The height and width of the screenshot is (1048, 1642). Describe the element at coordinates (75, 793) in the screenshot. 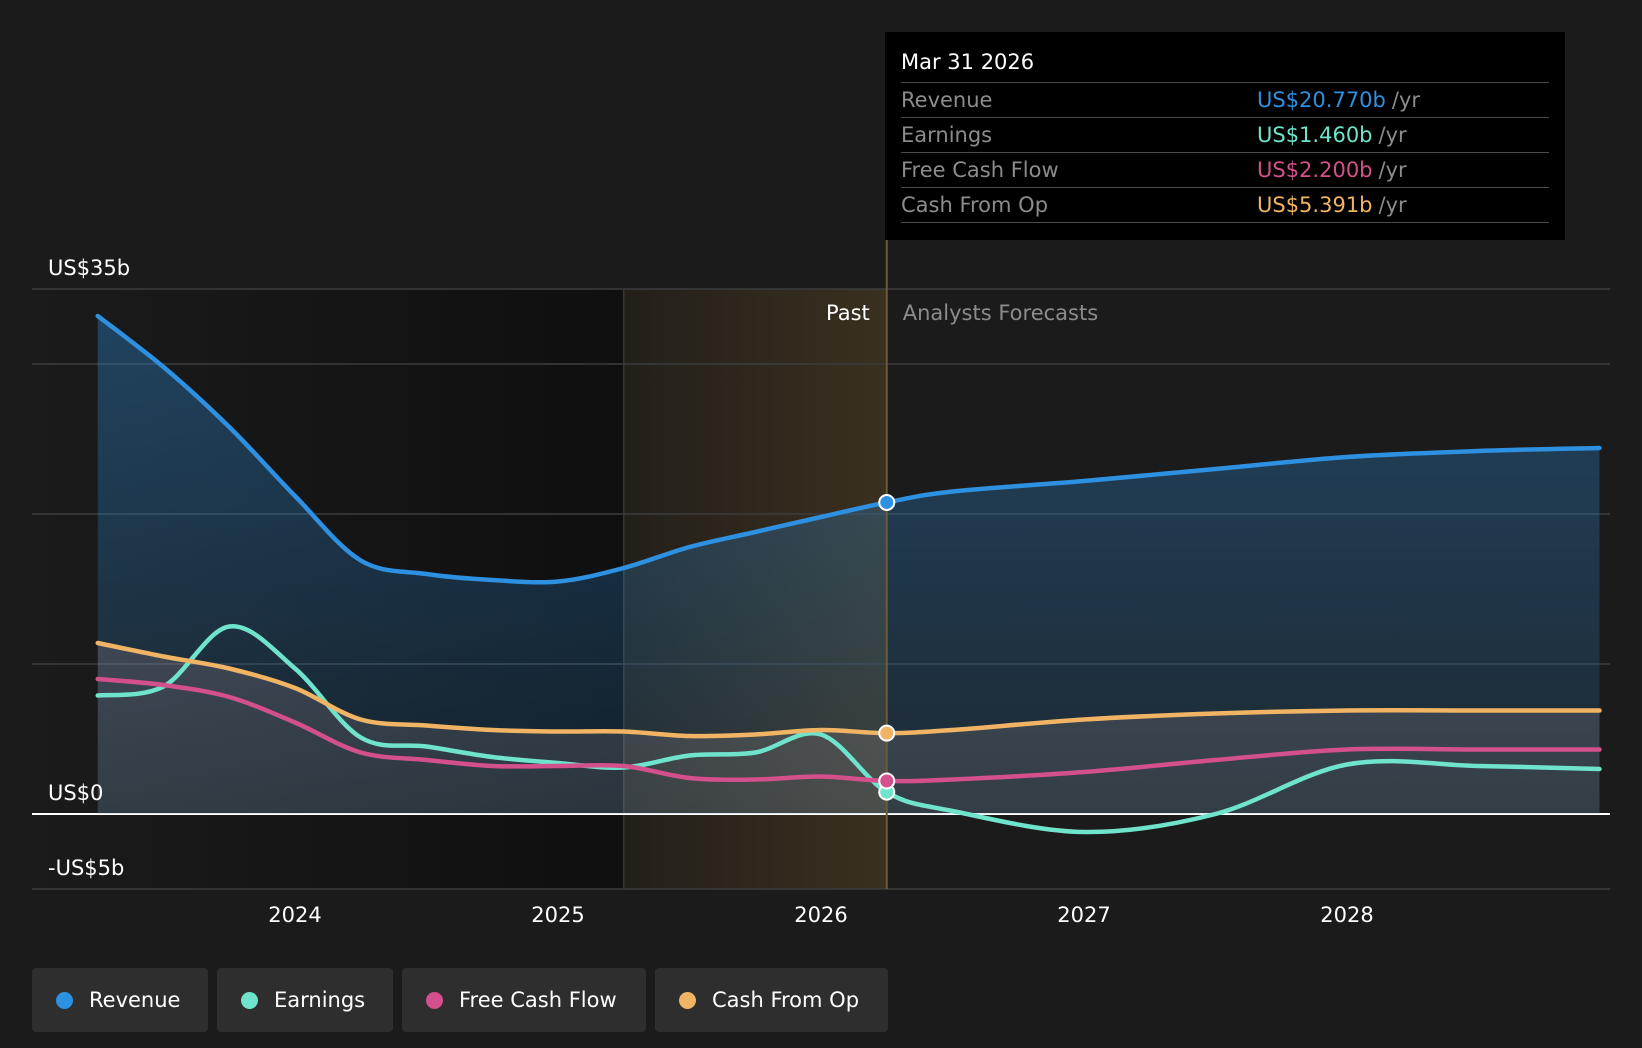

I see `y-tick-label: US$0` at that location.